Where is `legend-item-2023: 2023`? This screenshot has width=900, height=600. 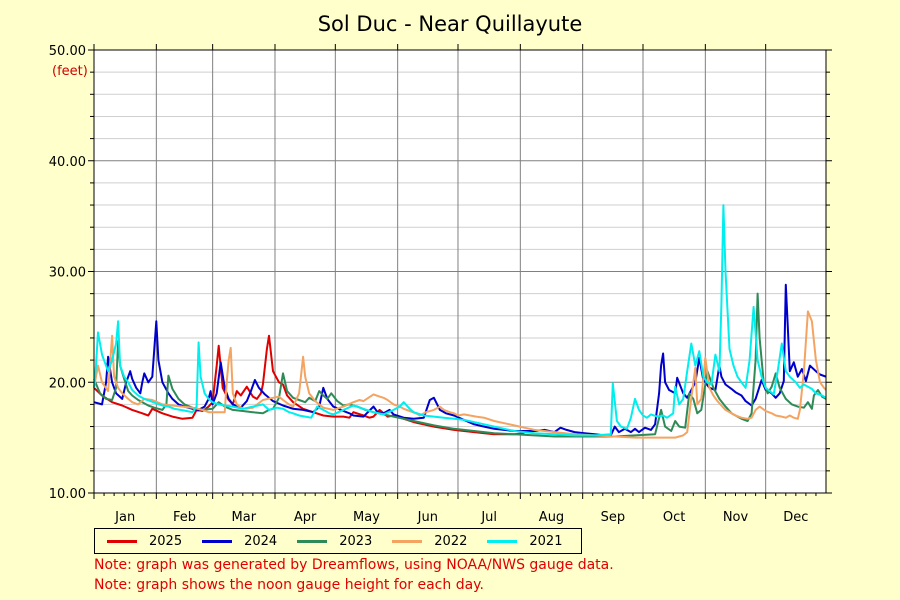
legend-item-2023: 2023 is located at coordinates (334, 541).